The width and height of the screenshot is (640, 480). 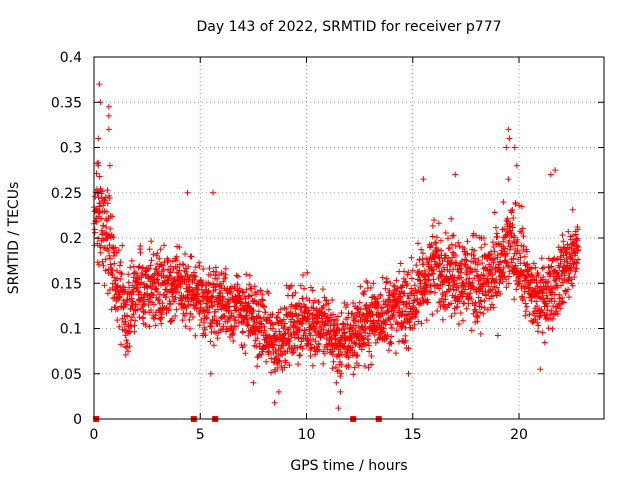 I want to click on x-tick-label: 5, so click(x=200, y=435).